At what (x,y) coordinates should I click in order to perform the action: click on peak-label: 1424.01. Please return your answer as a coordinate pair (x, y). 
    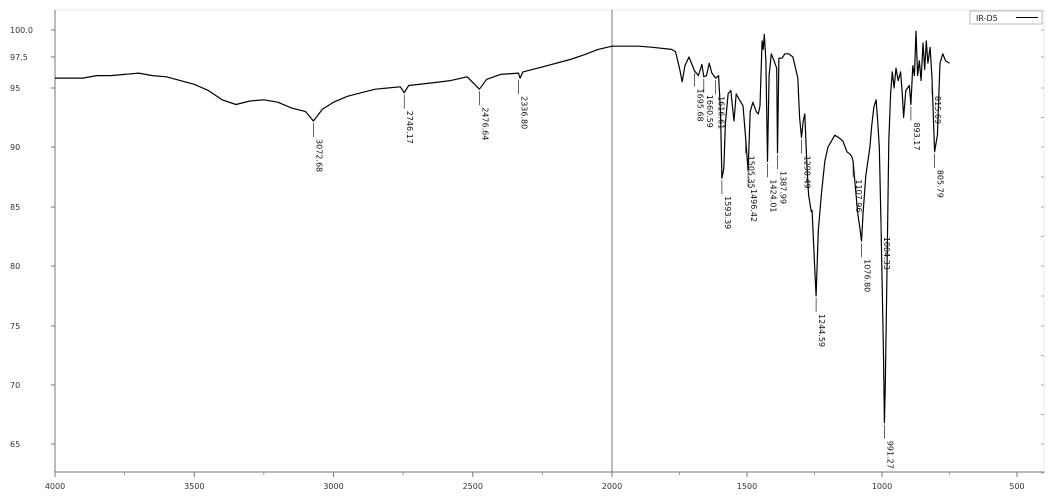
    Looking at the image, I should click on (773, 195).